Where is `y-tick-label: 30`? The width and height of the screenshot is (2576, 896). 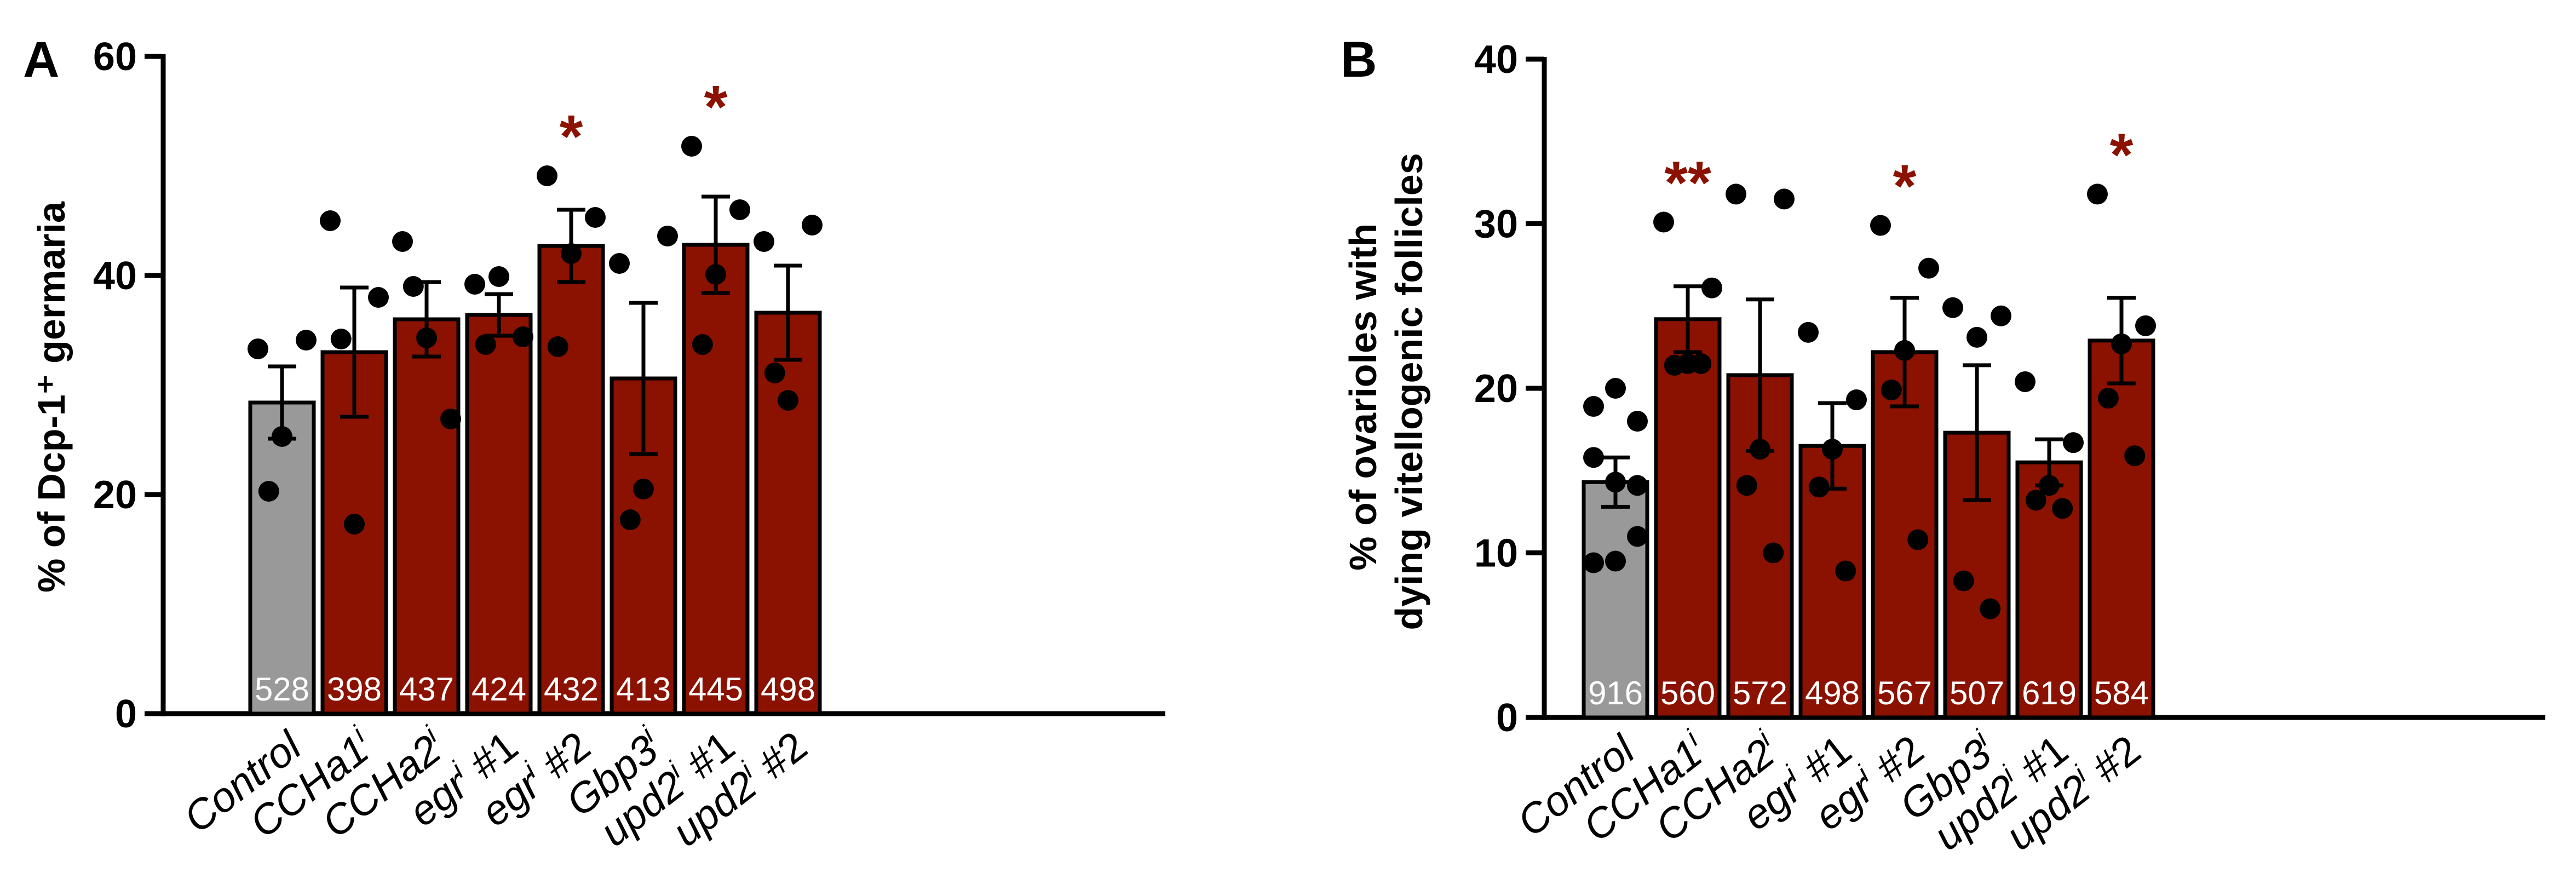 y-tick-label: 30 is located at coordinates (1496, 224).